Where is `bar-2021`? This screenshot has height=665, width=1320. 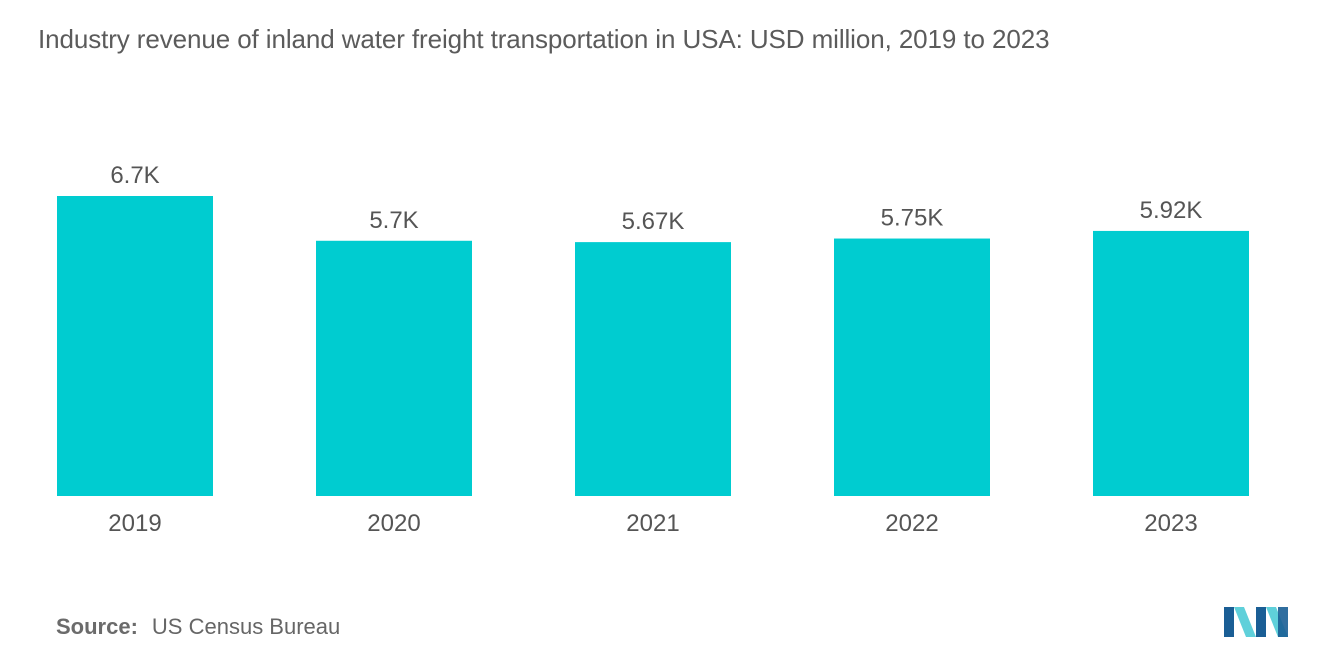
bar-2021 is located at coordinates (653, 369).